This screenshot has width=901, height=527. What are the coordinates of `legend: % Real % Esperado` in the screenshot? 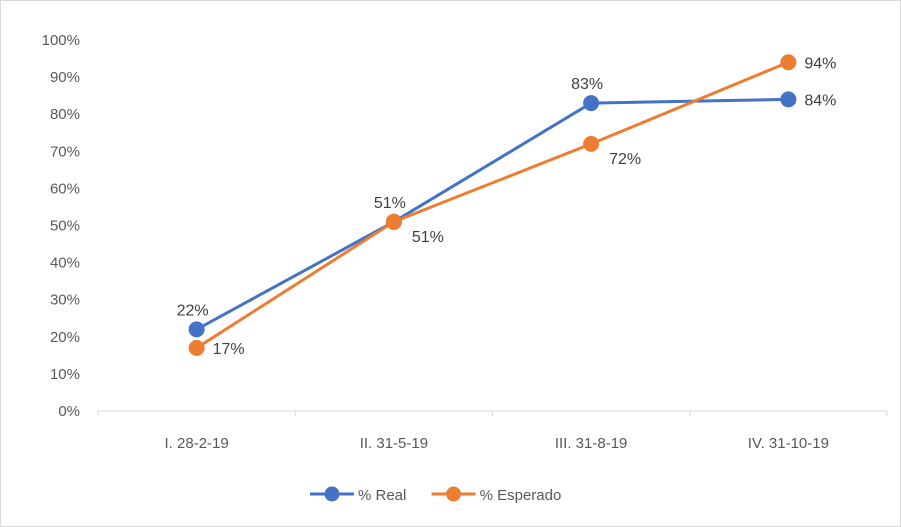 It's located at (436, 495).